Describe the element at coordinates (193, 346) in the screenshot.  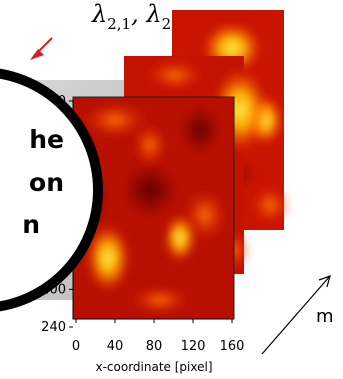
I see `x-tick-label: 120` at that location.